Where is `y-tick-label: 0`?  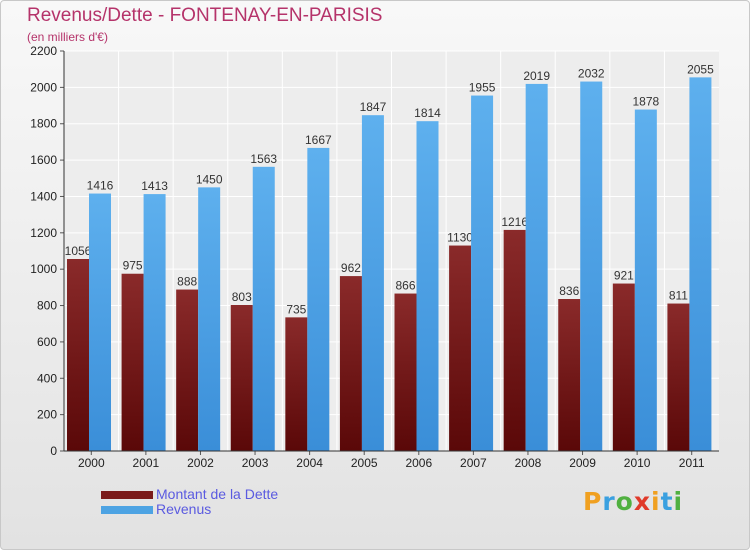
y-tick-label: 0 is located at coordinates (53, 451).